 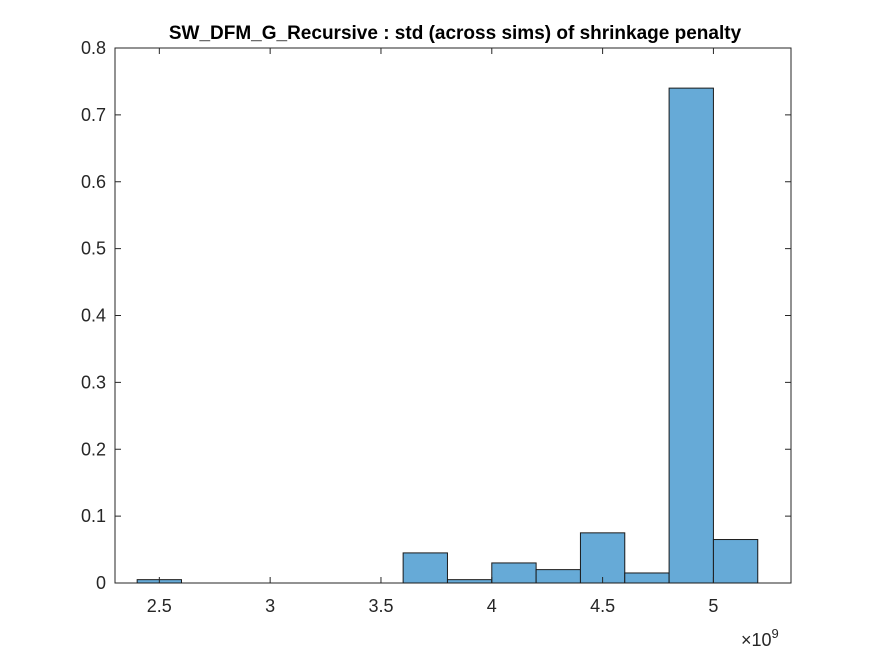 What do you see at coordinates (775, 633) in the screenshot?
I see `x-exponent-power: 9` at bounding box center [775, 633].